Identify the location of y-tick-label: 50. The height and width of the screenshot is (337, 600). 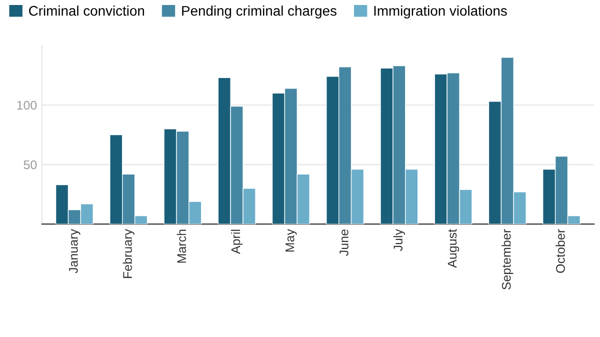
(30, 165).